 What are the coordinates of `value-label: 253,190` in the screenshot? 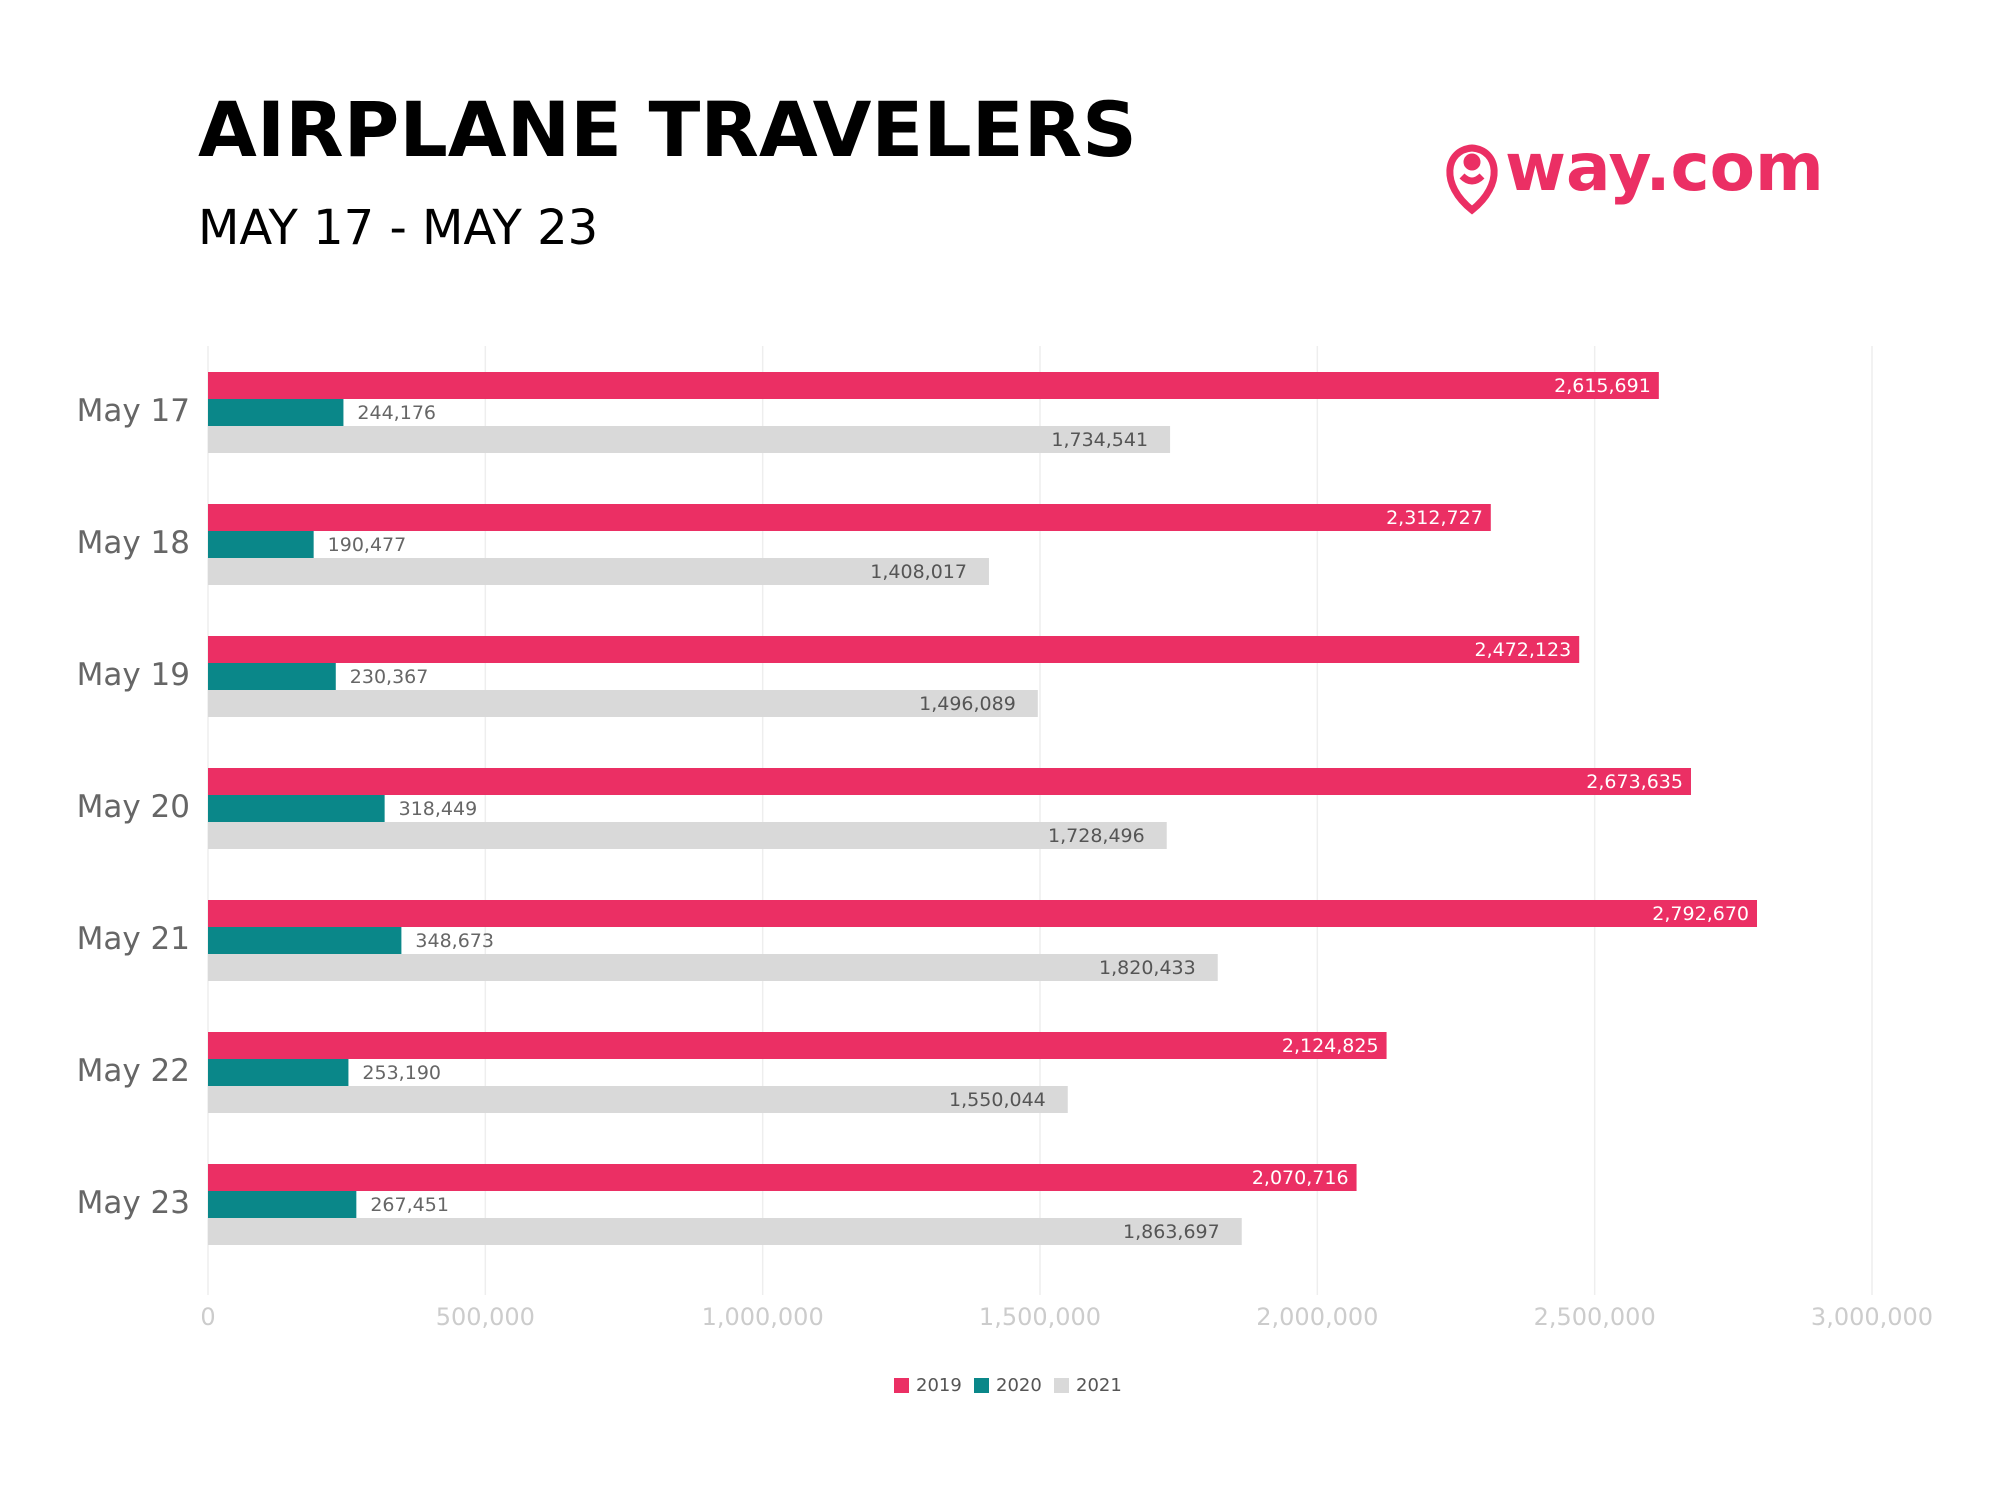 It's located at (401, 1073).